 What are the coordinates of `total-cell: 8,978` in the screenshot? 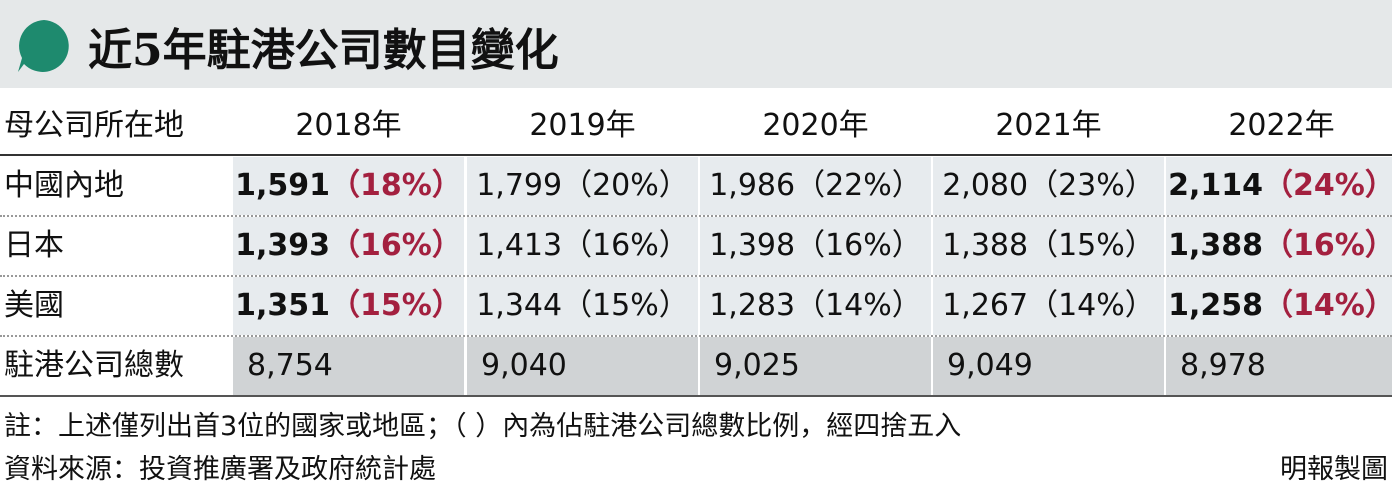 It's located at (1223, 365).